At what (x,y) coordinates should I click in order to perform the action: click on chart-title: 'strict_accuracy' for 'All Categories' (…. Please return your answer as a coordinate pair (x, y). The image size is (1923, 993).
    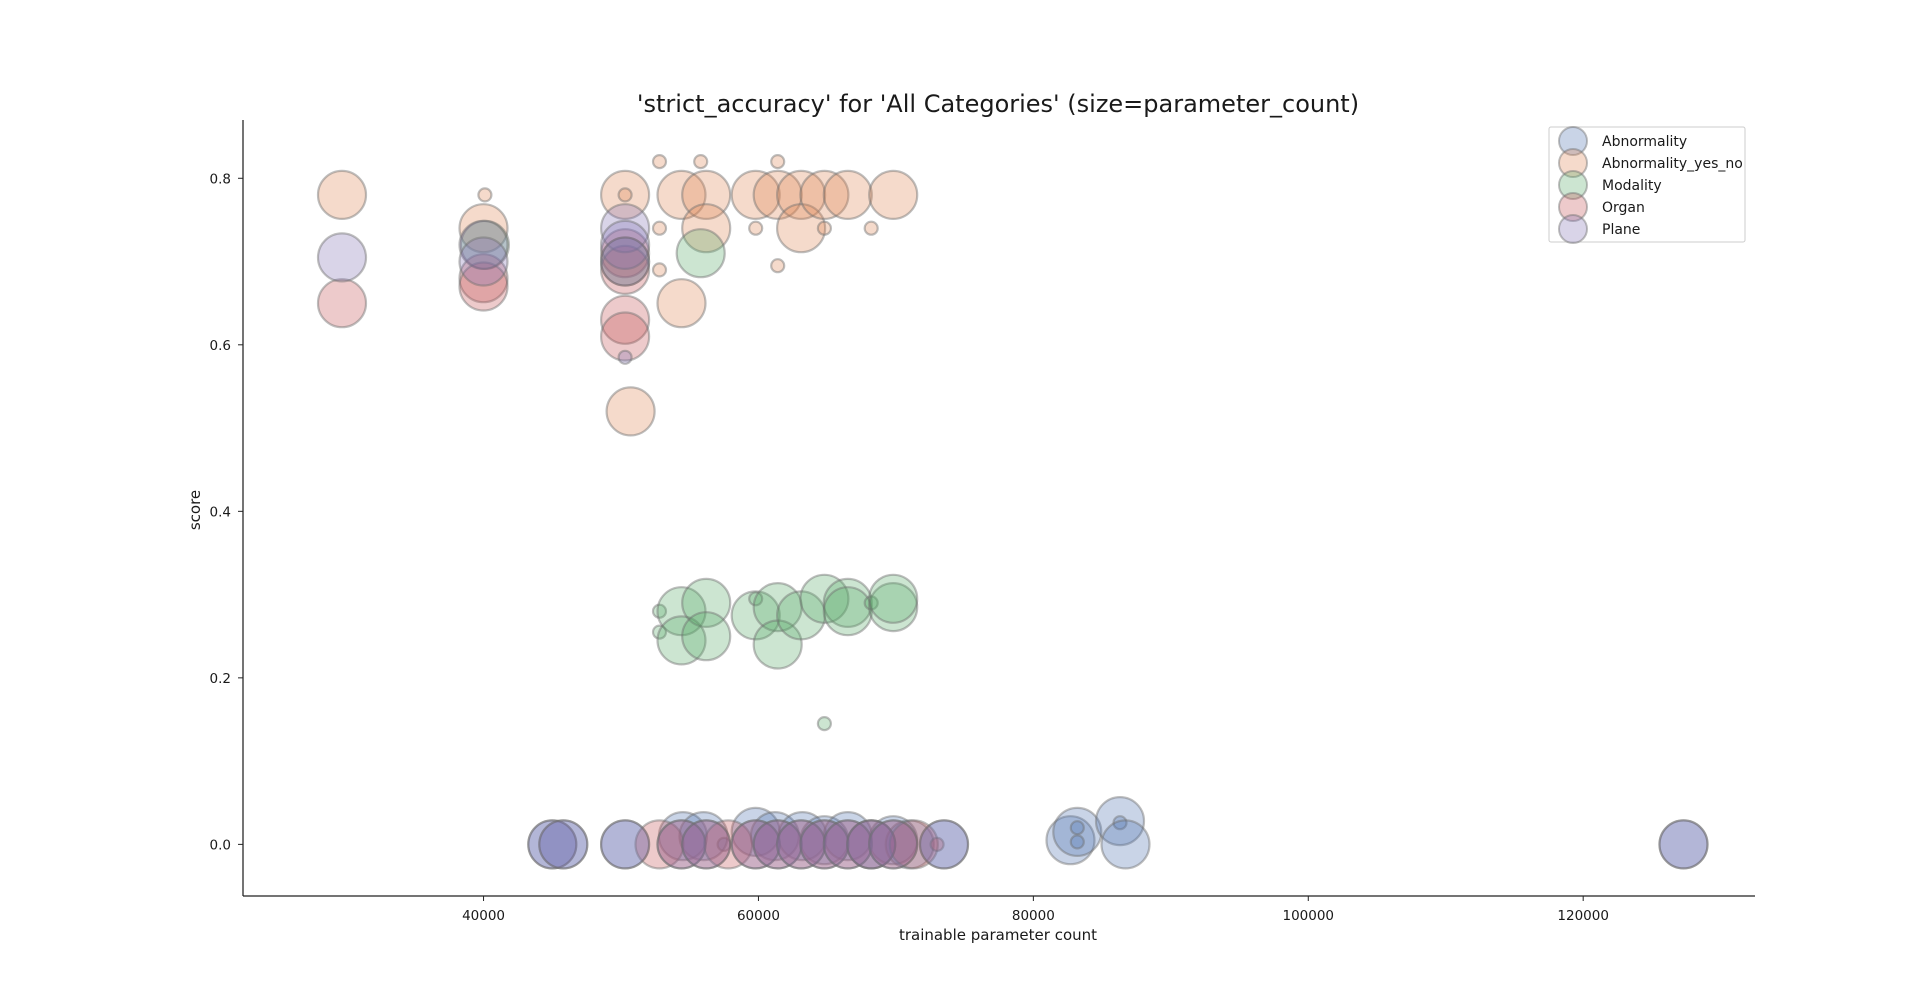
    Looking at the image, I should click on (998, 104).